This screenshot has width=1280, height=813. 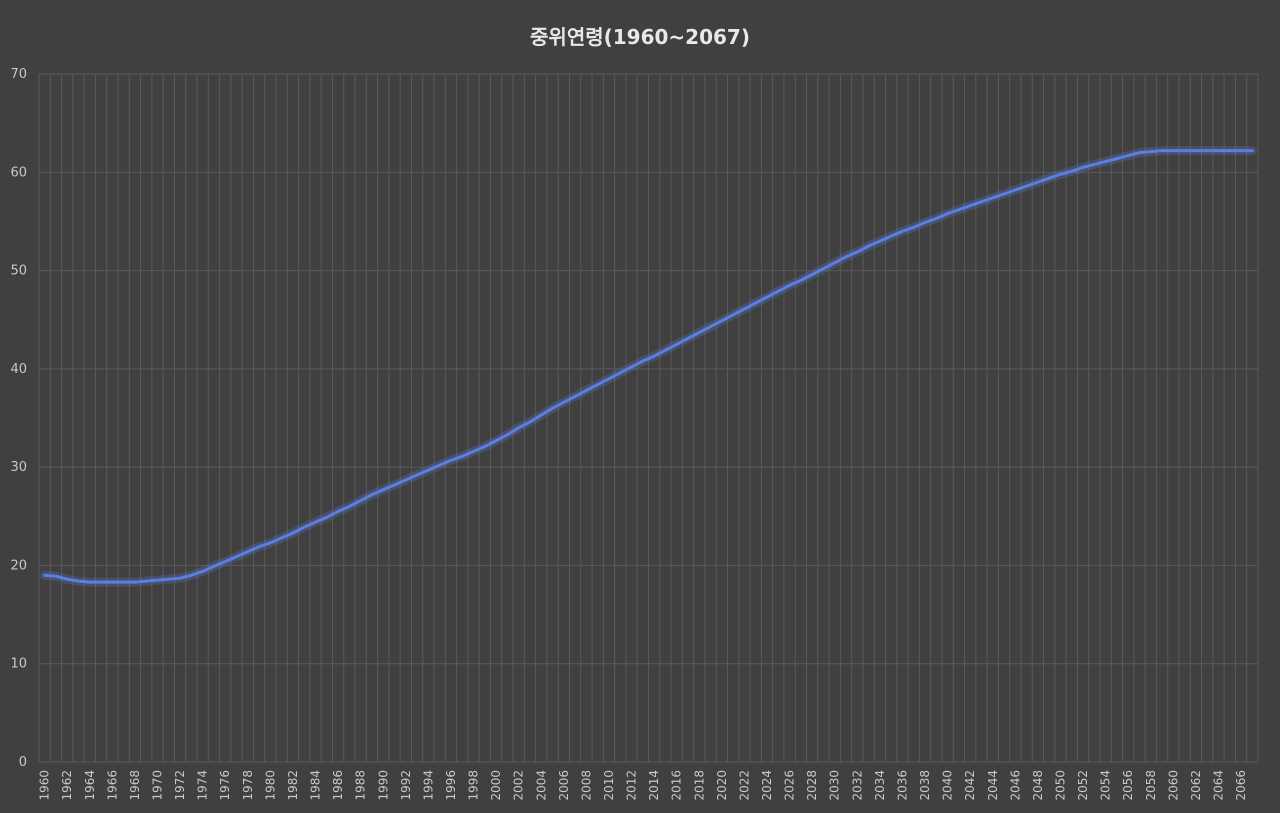 What do you see at coordinates (451, 785) in the screenshot?
I see `x-tick-label: 1996` at bounding box center [451, 785].